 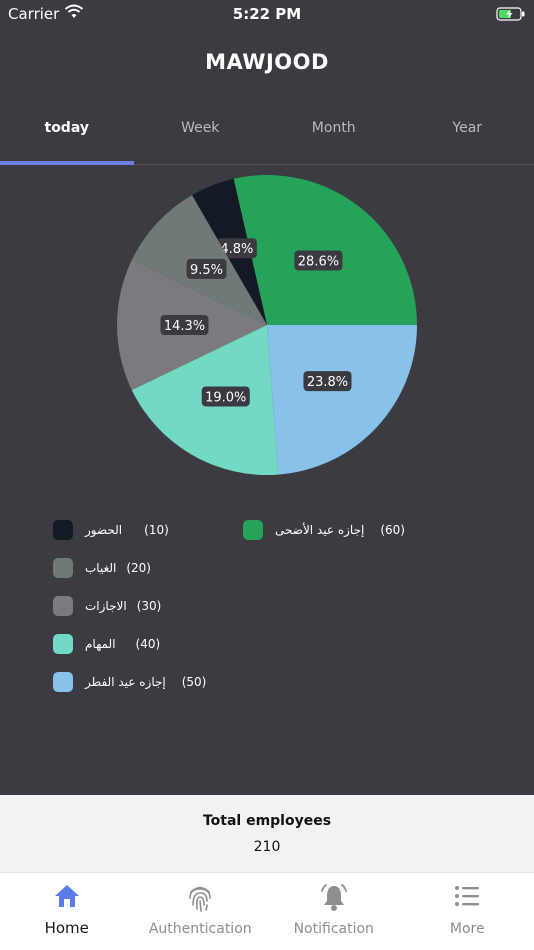 What do you see at coordinates (148, 644) in the screenshot?
I see `legend-value: (40)` at bounding box center [148, 644].